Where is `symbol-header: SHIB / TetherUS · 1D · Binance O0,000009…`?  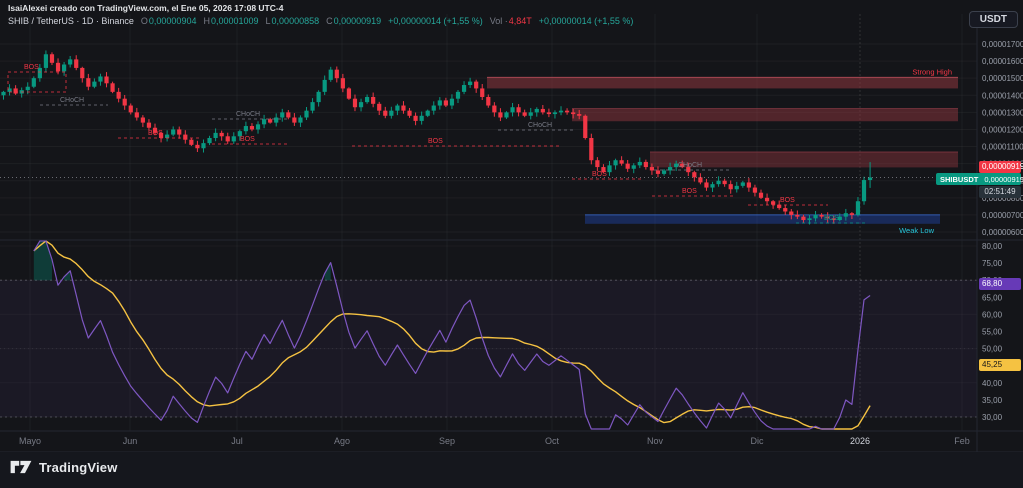 symbol-header: SHIB / TetherUS · 1D · Binance O0,000009… is located at coordinates (320, 21).